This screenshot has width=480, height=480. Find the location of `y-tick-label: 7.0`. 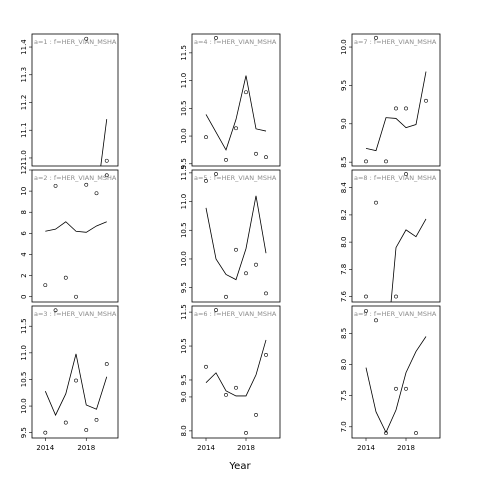

y-tick-label: 7.0 is located at coordinates (344, 426).